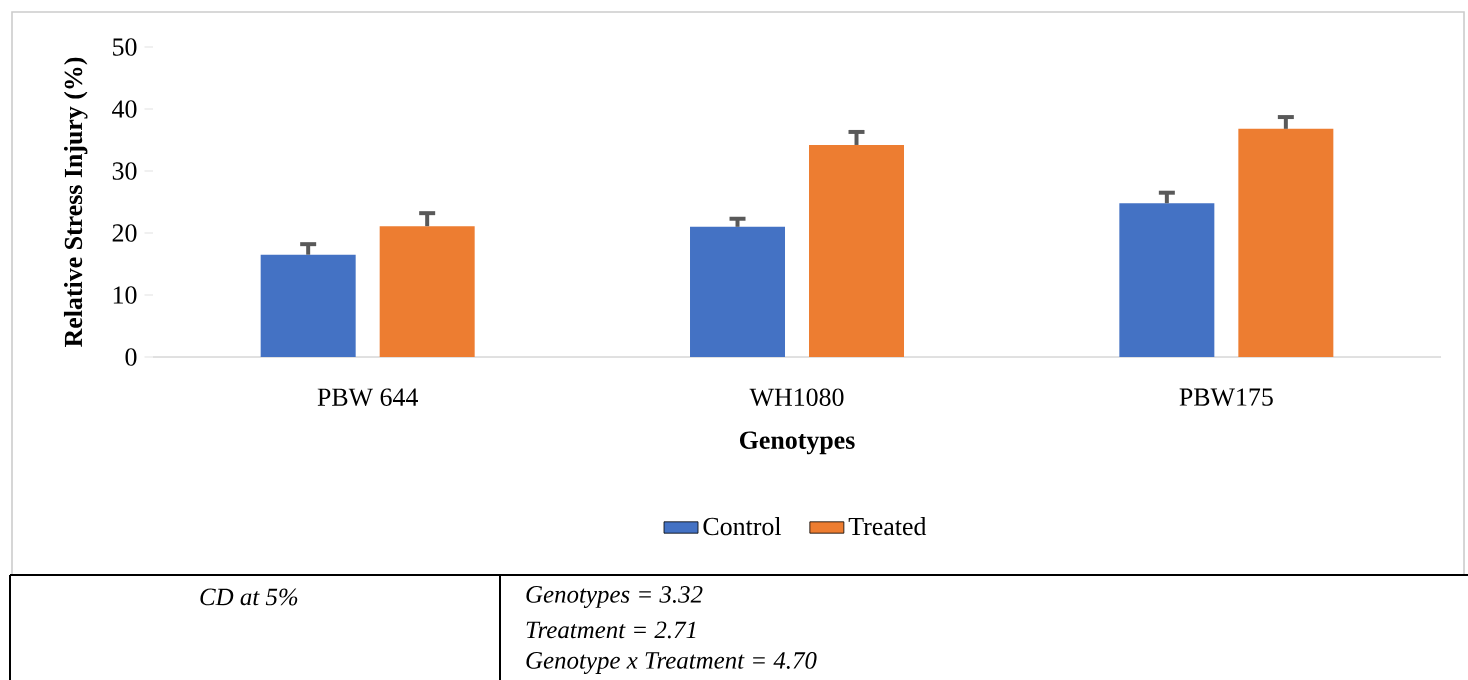 The image size is (1468, 680). Describe the element at coordinates (611, 630) in the screenshot. I see `text: Treatment = 2.71` at that location.